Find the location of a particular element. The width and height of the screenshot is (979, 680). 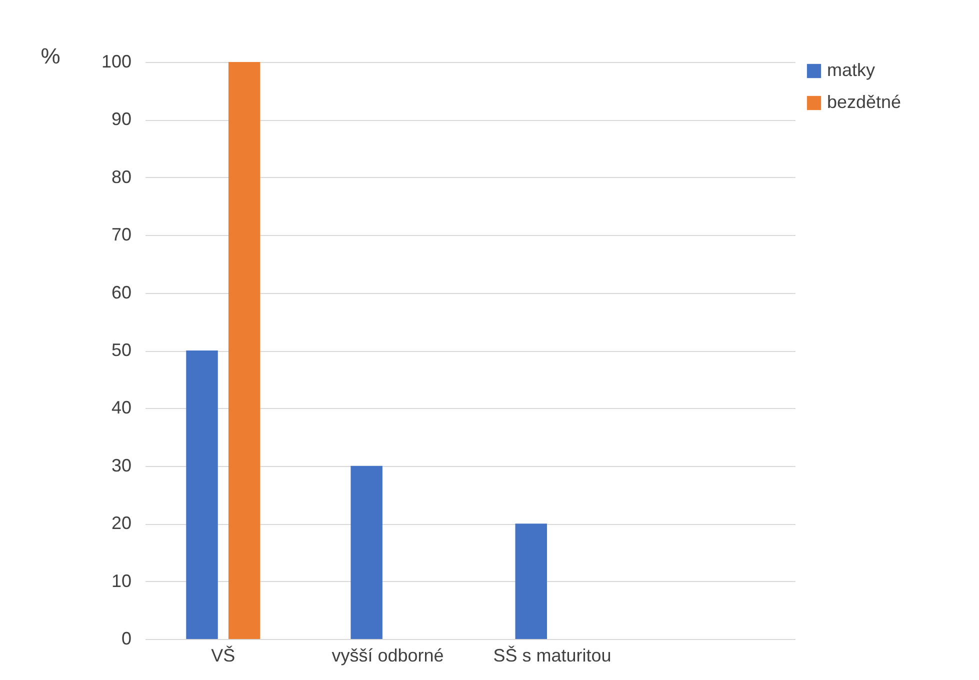

y-tick-label: 50 is located at coordinates (121, 350).